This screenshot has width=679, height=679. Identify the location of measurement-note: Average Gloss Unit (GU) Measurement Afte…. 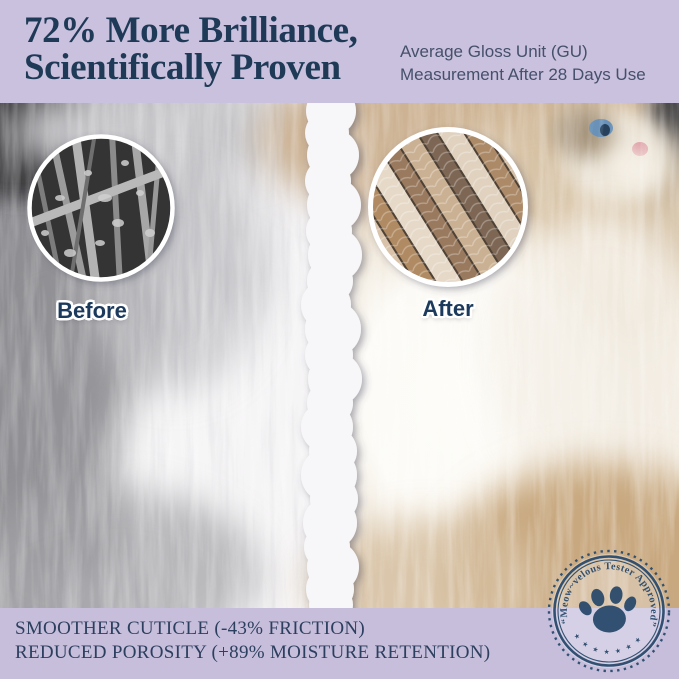
(523, 63).